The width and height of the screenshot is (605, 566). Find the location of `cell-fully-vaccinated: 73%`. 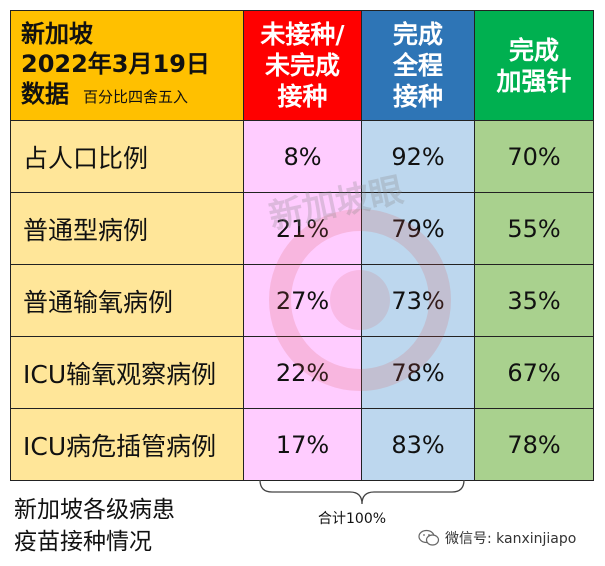

cell-fully-vaccinated: 73% is located at coordinates (418, 300).